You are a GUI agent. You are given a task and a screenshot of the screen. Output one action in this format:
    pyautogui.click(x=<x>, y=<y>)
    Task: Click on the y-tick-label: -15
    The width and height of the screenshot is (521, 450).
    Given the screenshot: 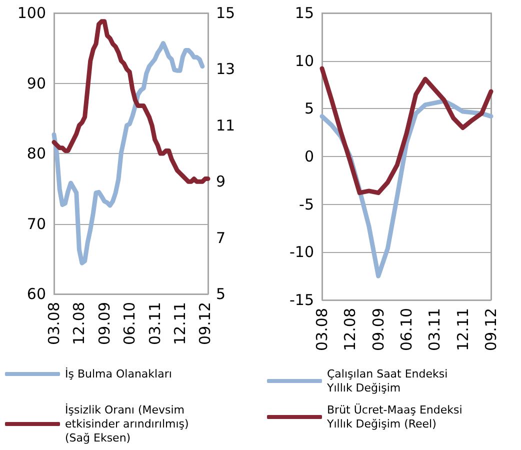 What is the action you would take?
    pyautogui.click(x=302, y=300)
    